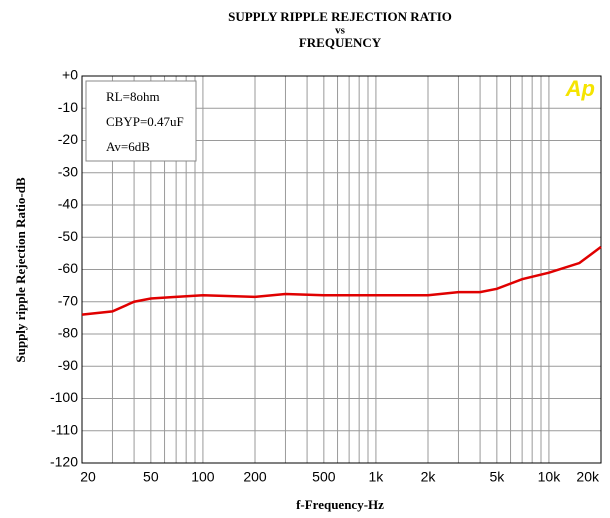 This screenshot has width=610, height=518. I want to click on logo: Ap, so click(580, 88).